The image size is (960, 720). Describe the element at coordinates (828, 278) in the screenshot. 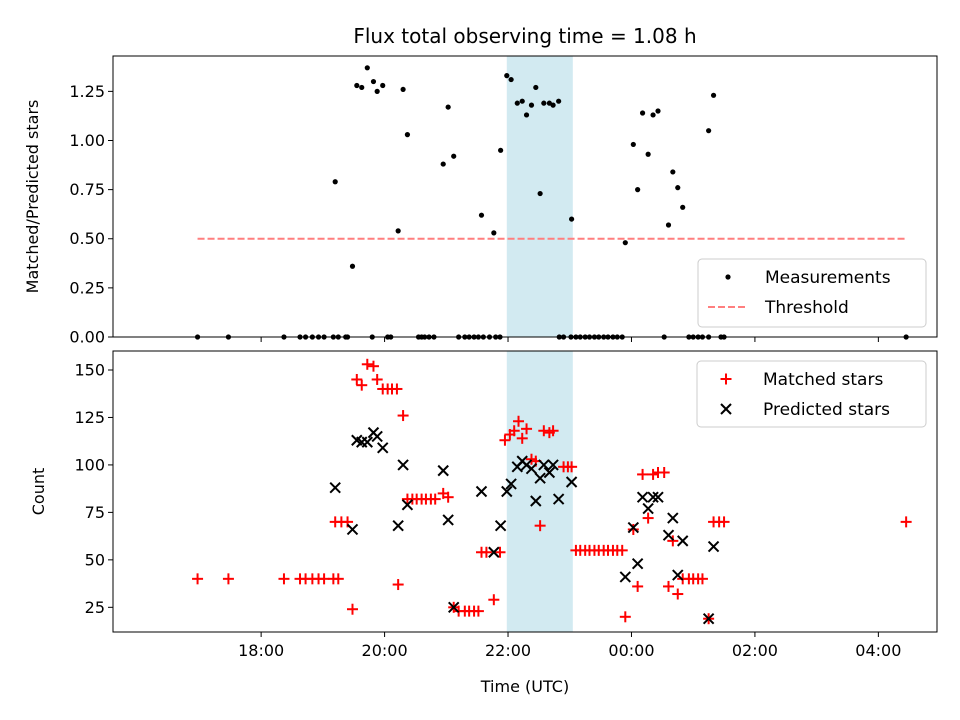

I see `legend-measurements-label: Measurements` at that location.